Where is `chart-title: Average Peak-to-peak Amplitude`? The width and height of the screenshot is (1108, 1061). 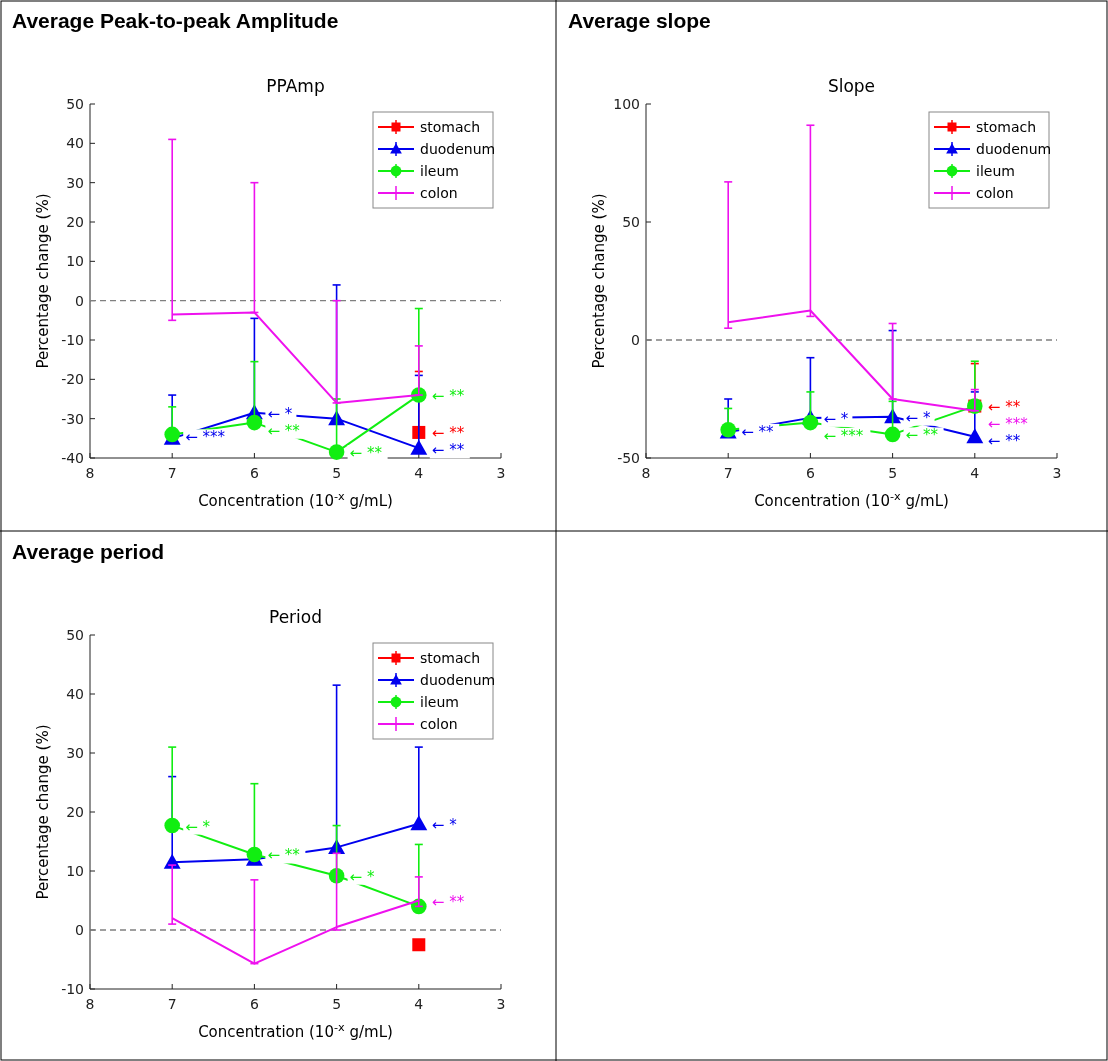
chart-title: Average Peak-to-peak Amplitude is located at coordinates (175, 20).